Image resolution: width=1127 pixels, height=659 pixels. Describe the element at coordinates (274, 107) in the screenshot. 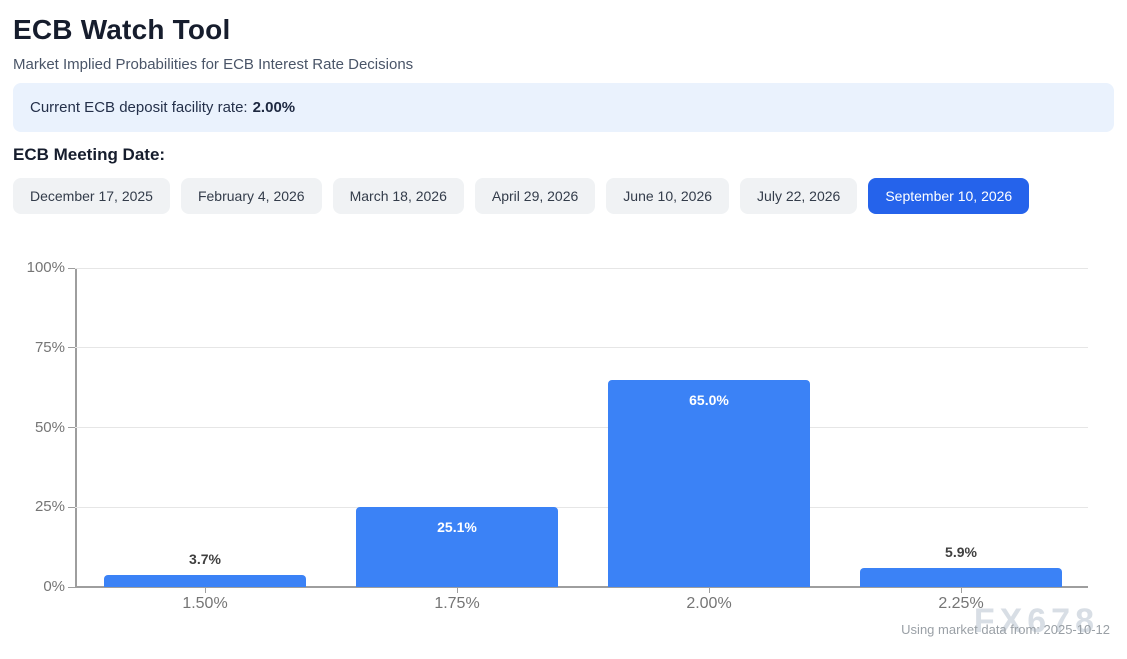

I see `current-rate-value: 2.00%` at that location.